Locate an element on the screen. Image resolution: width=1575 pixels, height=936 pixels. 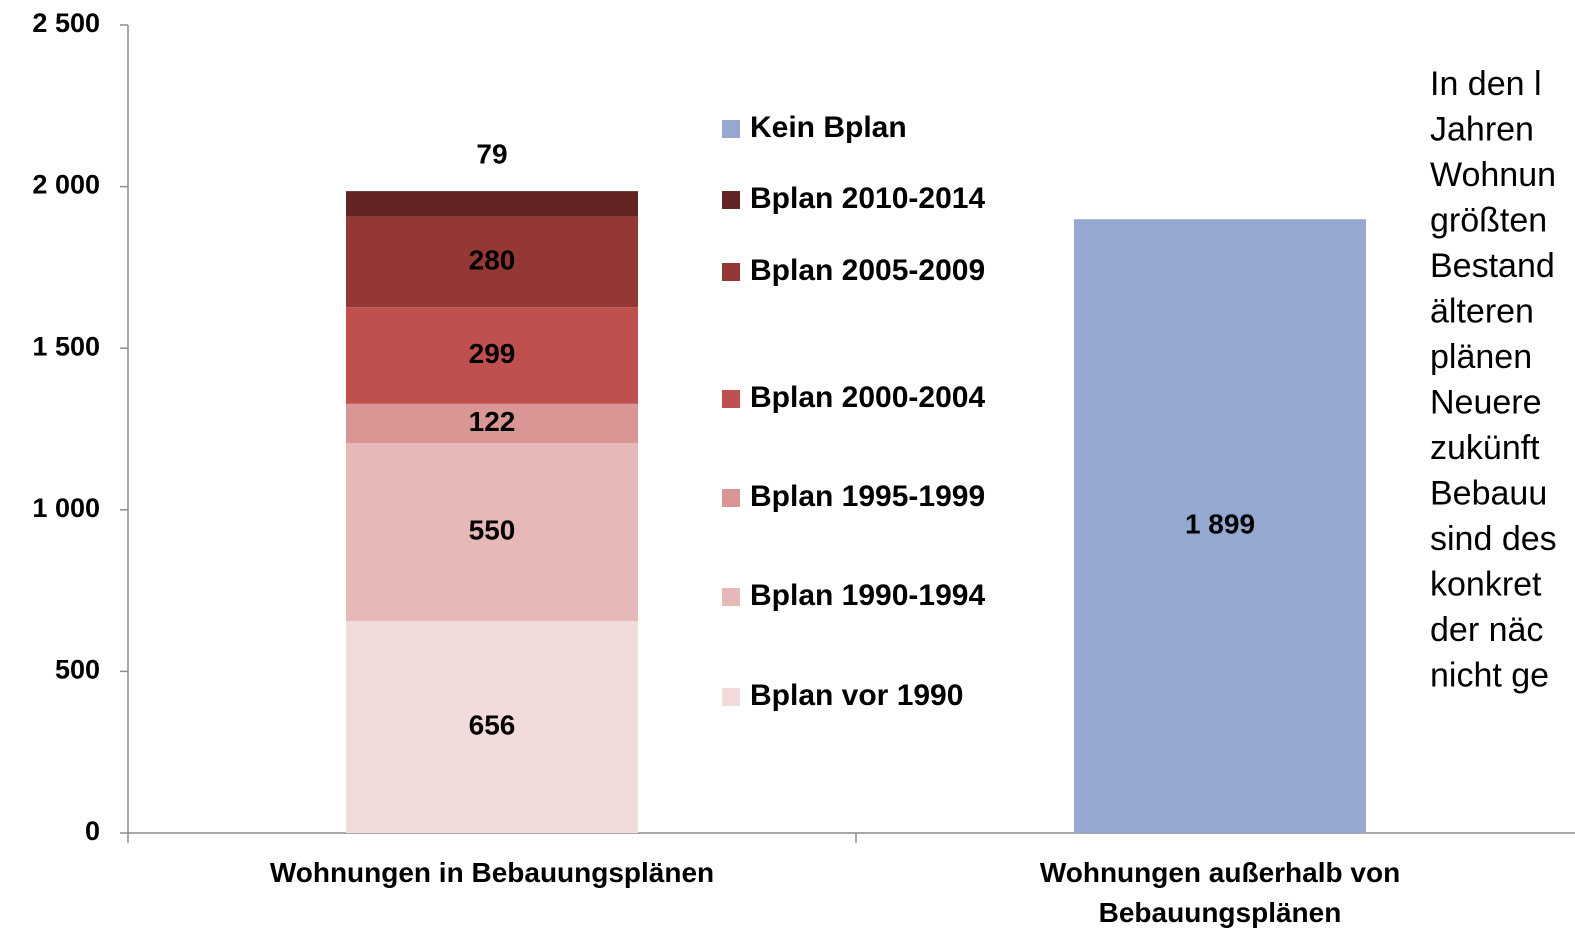
x-tick-label-line: Wohnungen in Bebauungsplänen is located at coordinates (492, 872).